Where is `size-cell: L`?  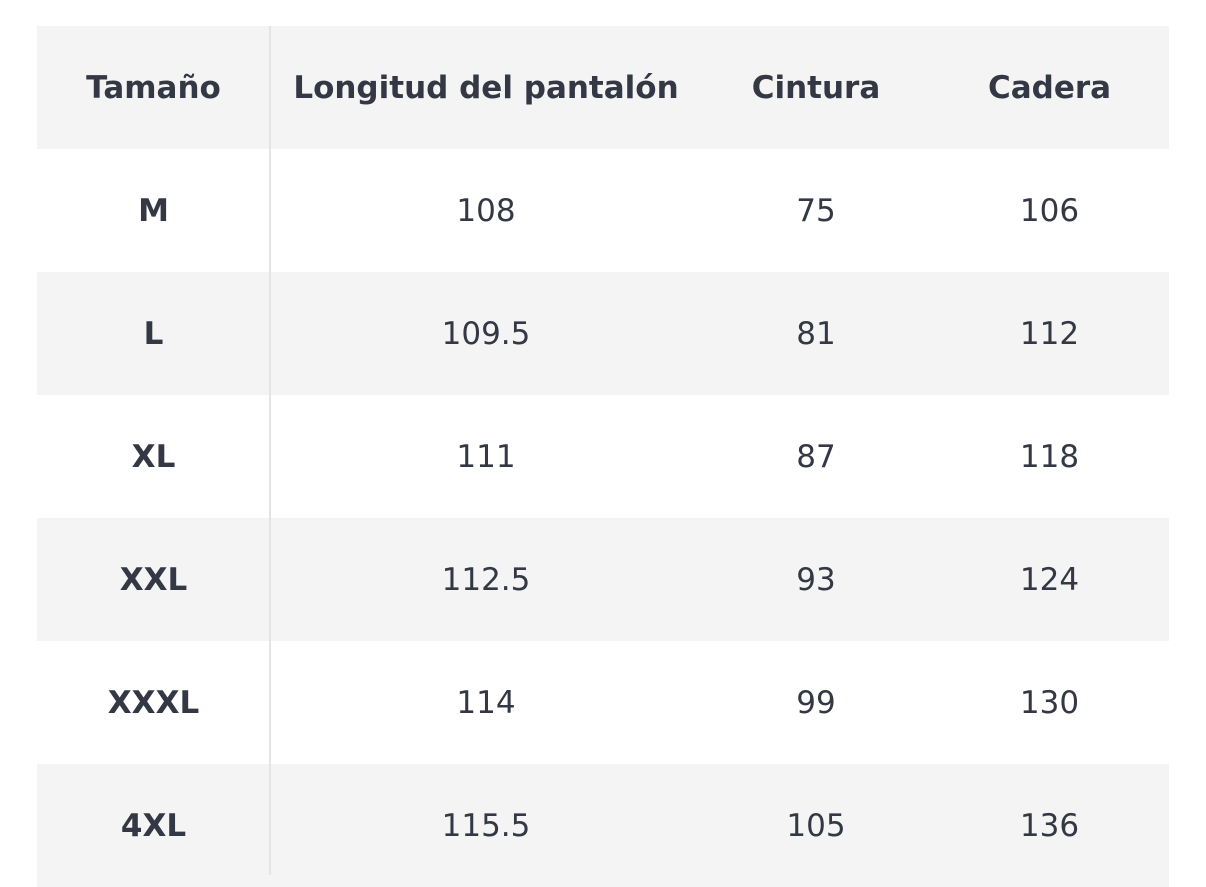 size-cell: L is located at coordinates (153, 333).